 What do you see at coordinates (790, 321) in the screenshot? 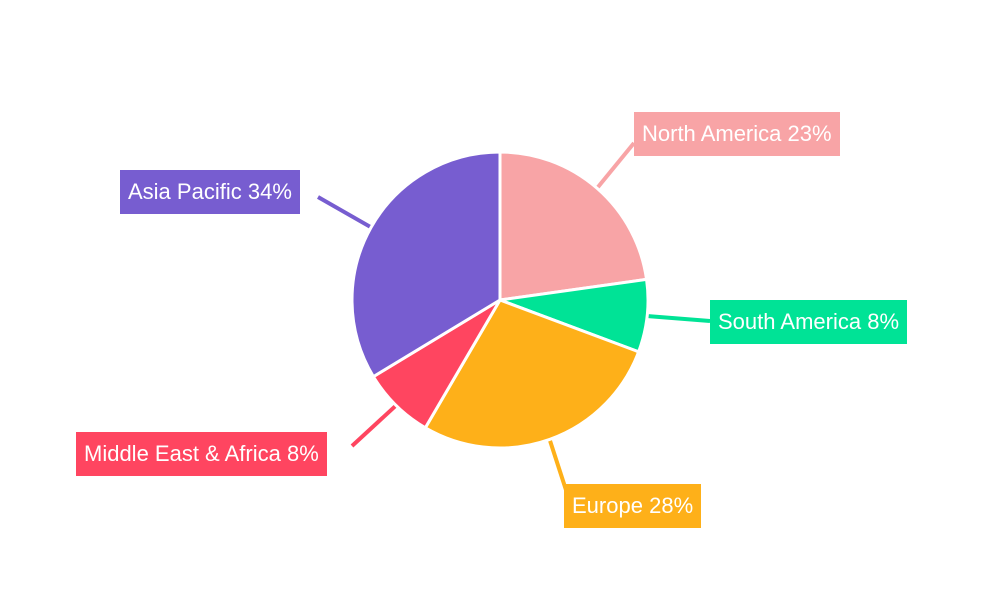
I see `label-category: South America` at bounding box center [790, 321].